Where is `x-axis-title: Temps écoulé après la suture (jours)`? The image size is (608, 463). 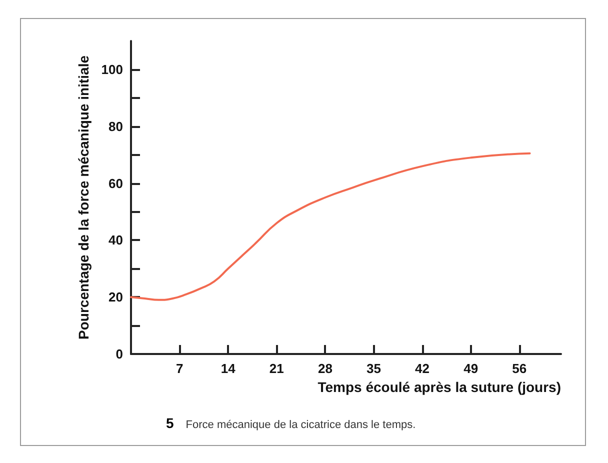
x-axis-title: Temps écoulé après la suture (jours) is located at coordinates (439, 387).